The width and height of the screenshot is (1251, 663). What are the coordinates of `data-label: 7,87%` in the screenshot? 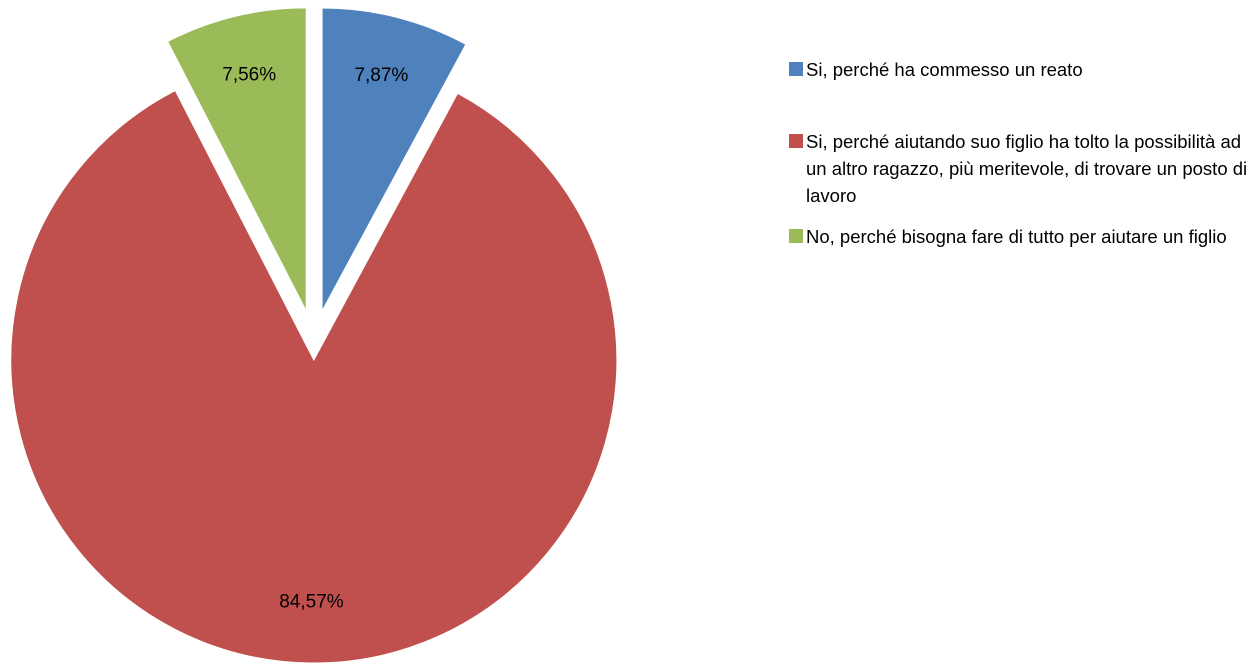 It's located at (381, 75).